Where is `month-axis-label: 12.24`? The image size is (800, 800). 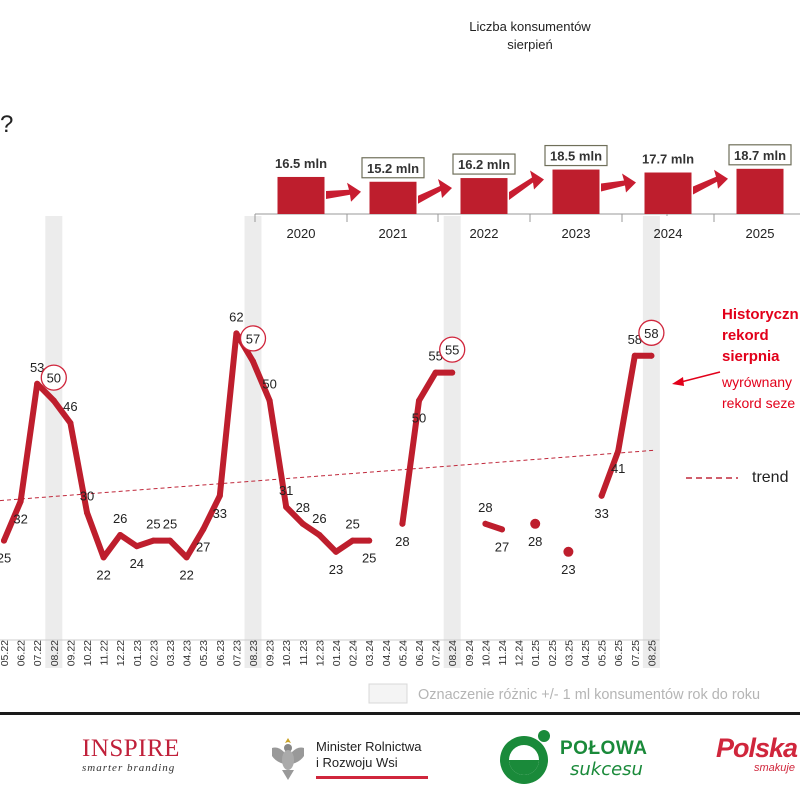
month-axis-label: 12.24 is located at coordinates (520, 653).